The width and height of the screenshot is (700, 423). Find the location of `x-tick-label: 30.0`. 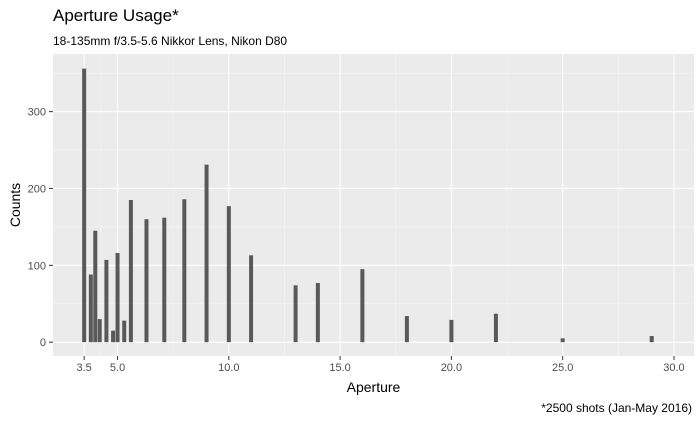

x-tick-label: 30.0 is located at coordinates (673, 368).